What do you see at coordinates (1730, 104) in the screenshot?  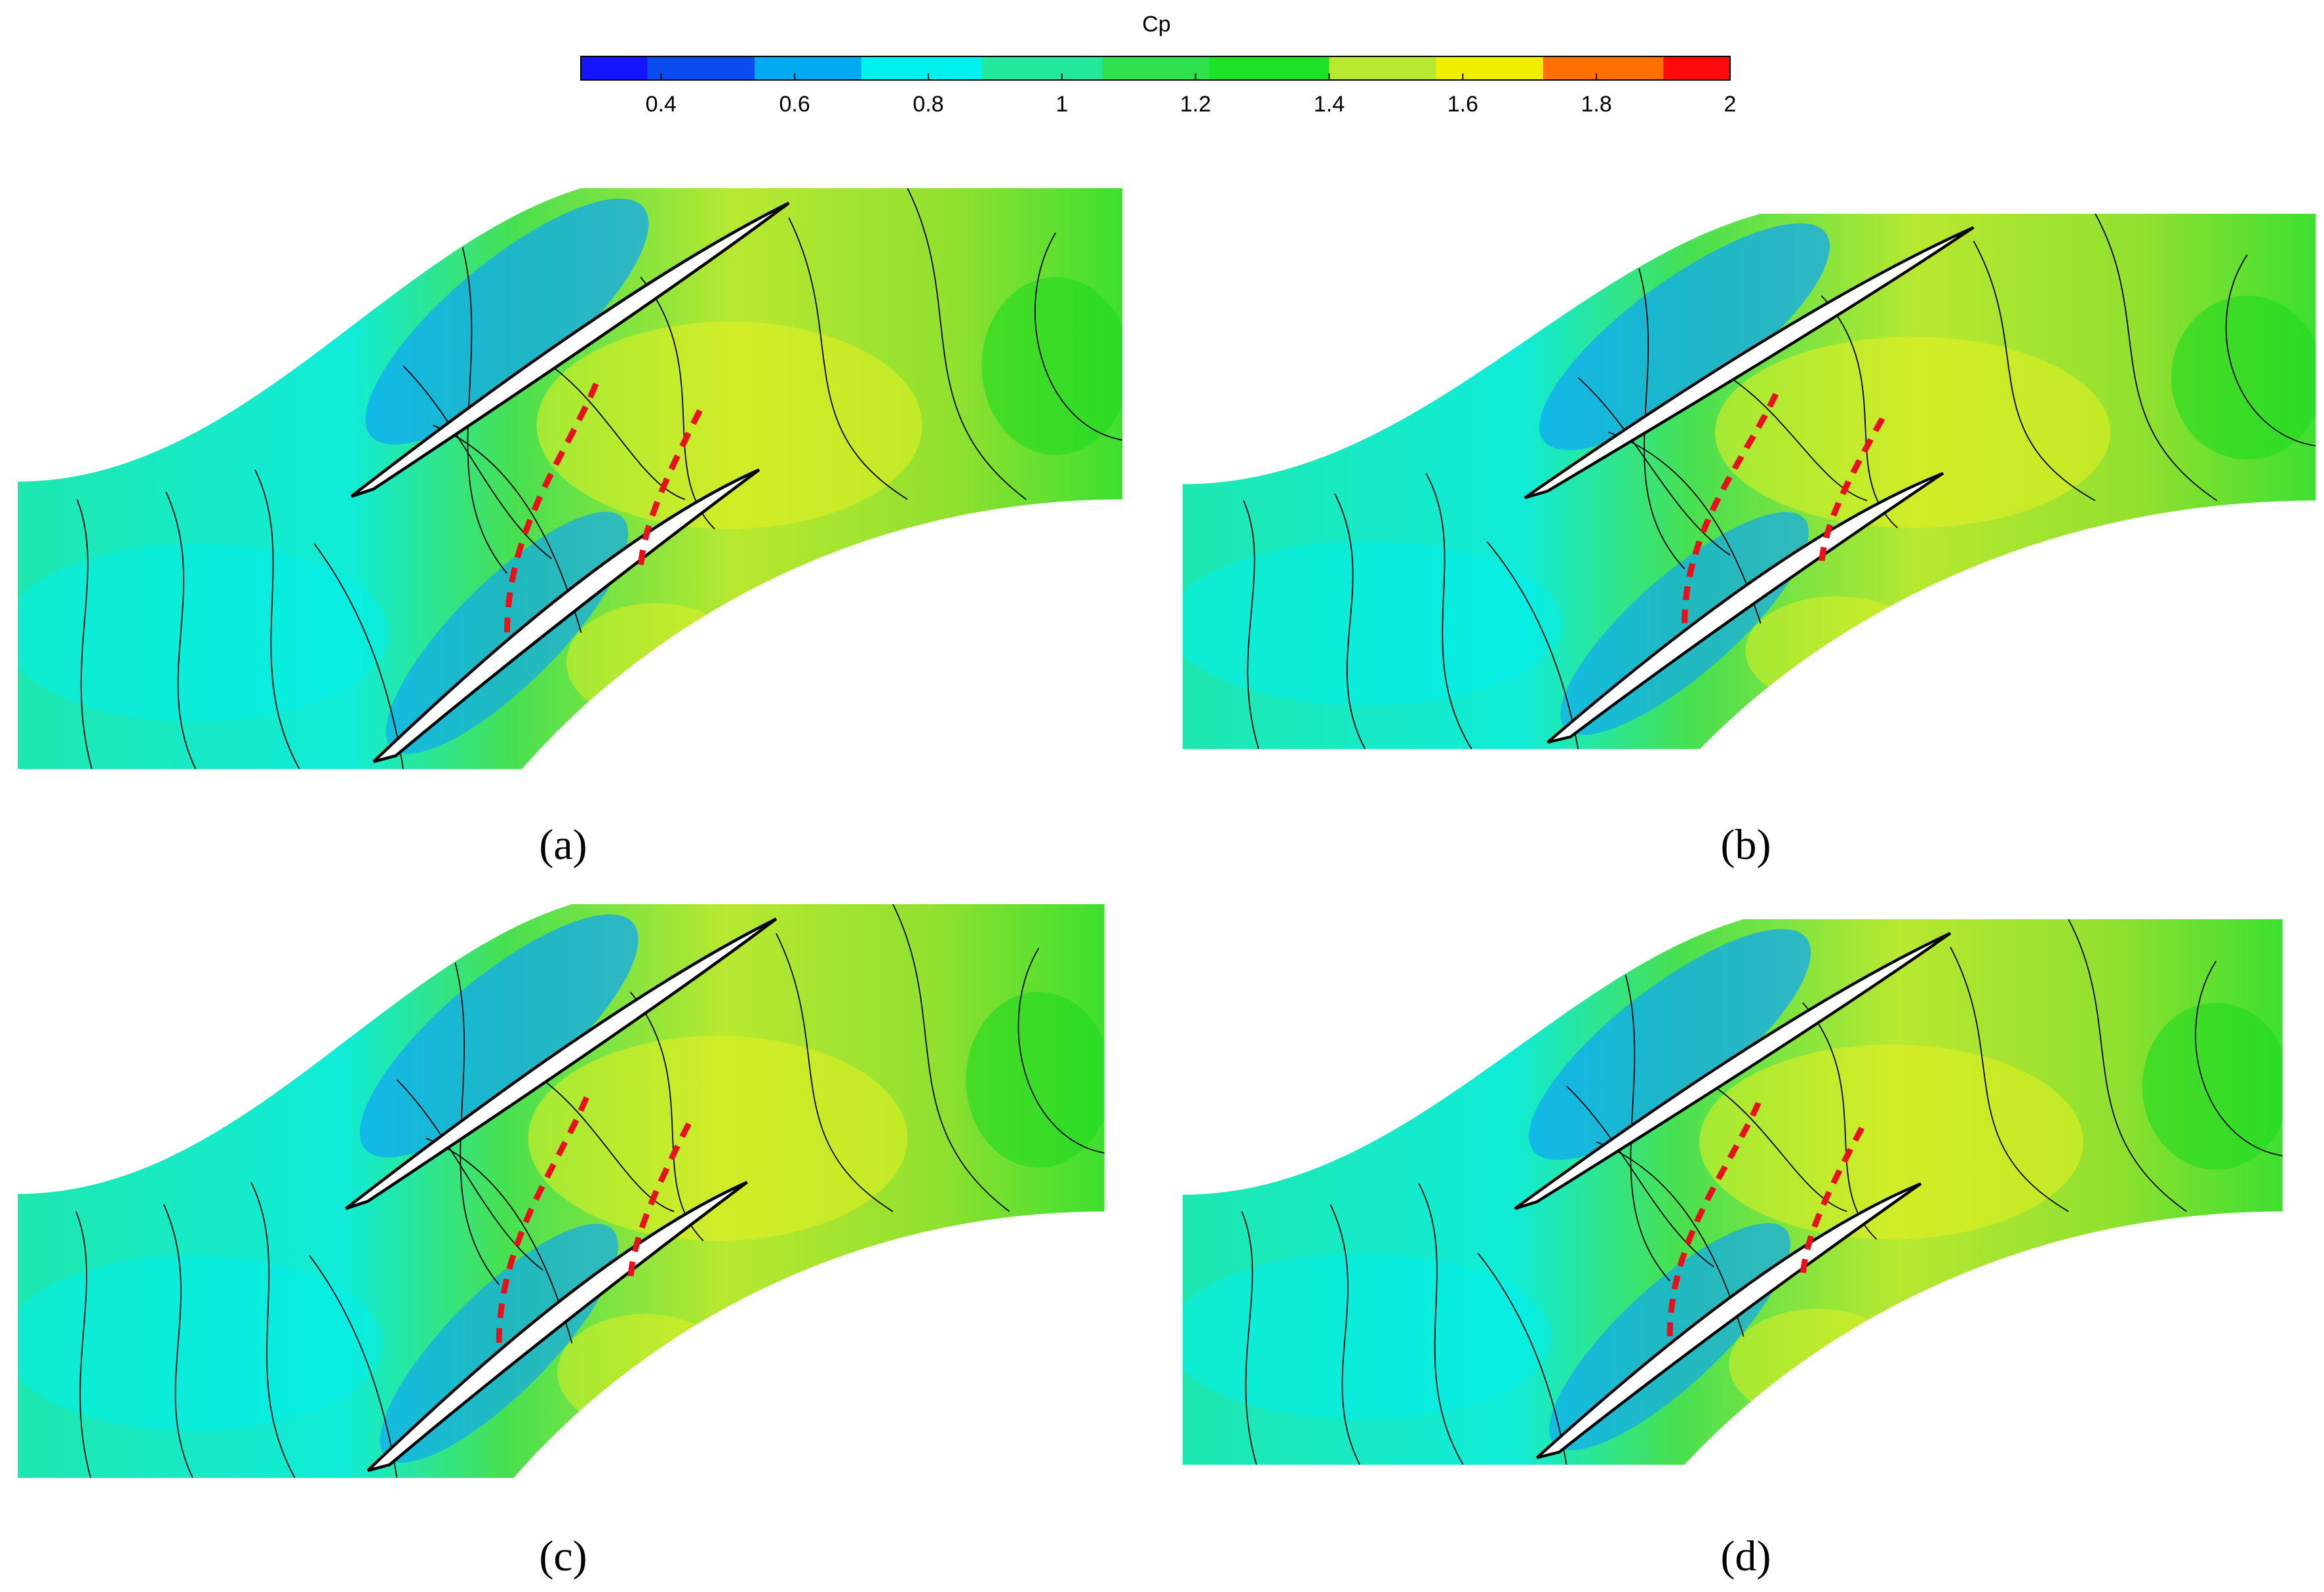 I see `colorbar-tick-label: 2` at bounding box center [1730, 104].